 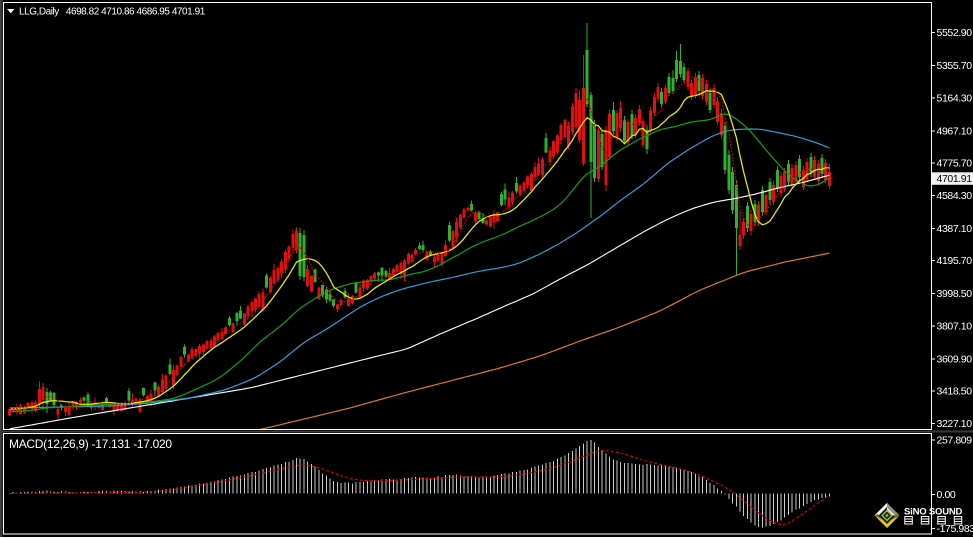 I want to click on svg-text: 3418.50, so click(x=955, y=392).